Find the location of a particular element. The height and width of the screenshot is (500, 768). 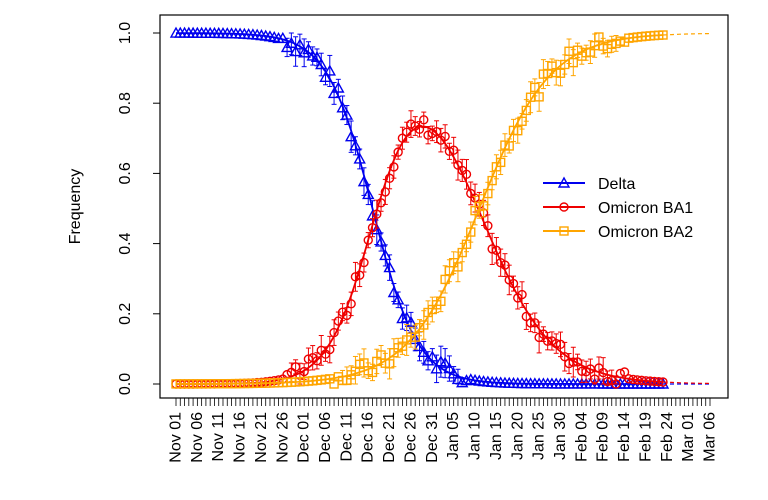

x-tick-label: Jan 30 is located at coordinates (560, 436).